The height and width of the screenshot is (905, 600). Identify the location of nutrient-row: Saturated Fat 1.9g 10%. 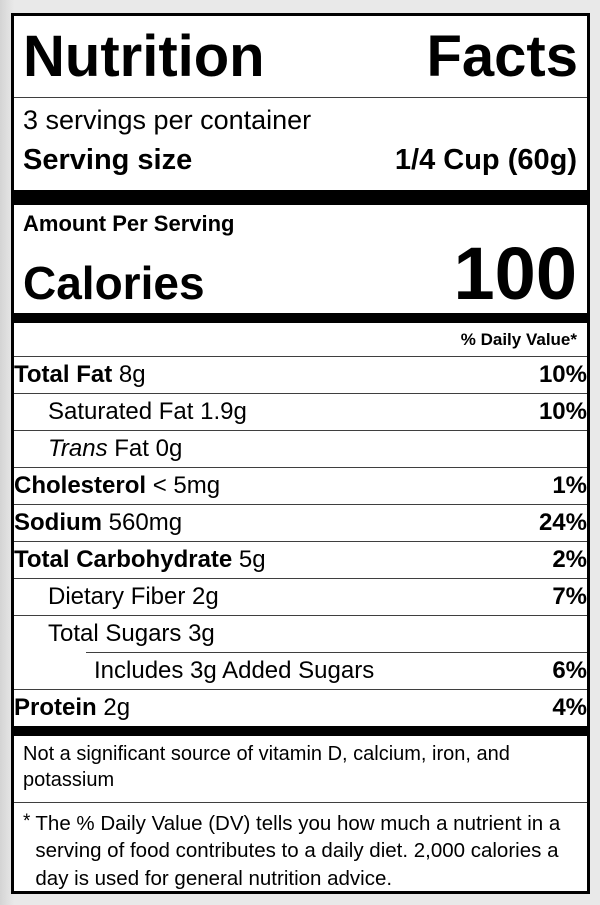
(300, 412).